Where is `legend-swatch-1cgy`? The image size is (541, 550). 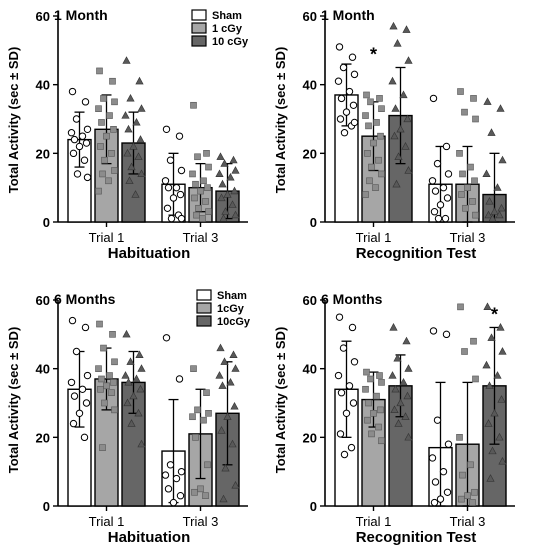 legend-swatch-1cgy is located at coordinates (204, 308).